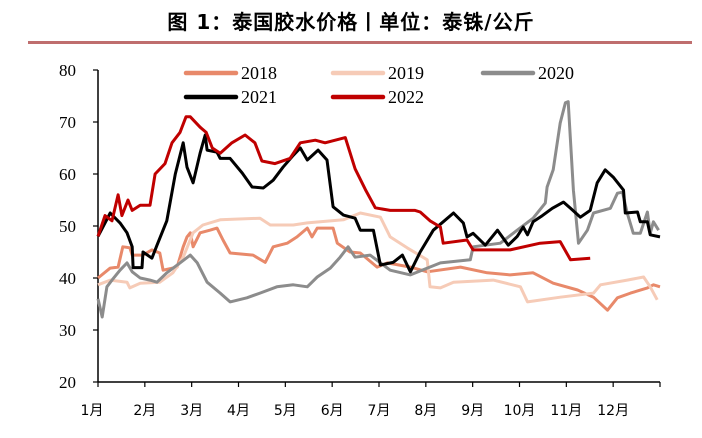 This screenshot has height=438, width=702. Describe the element at coordinates (67, 278) in the screenshot. I see `y-tick-label: 40` at that location.